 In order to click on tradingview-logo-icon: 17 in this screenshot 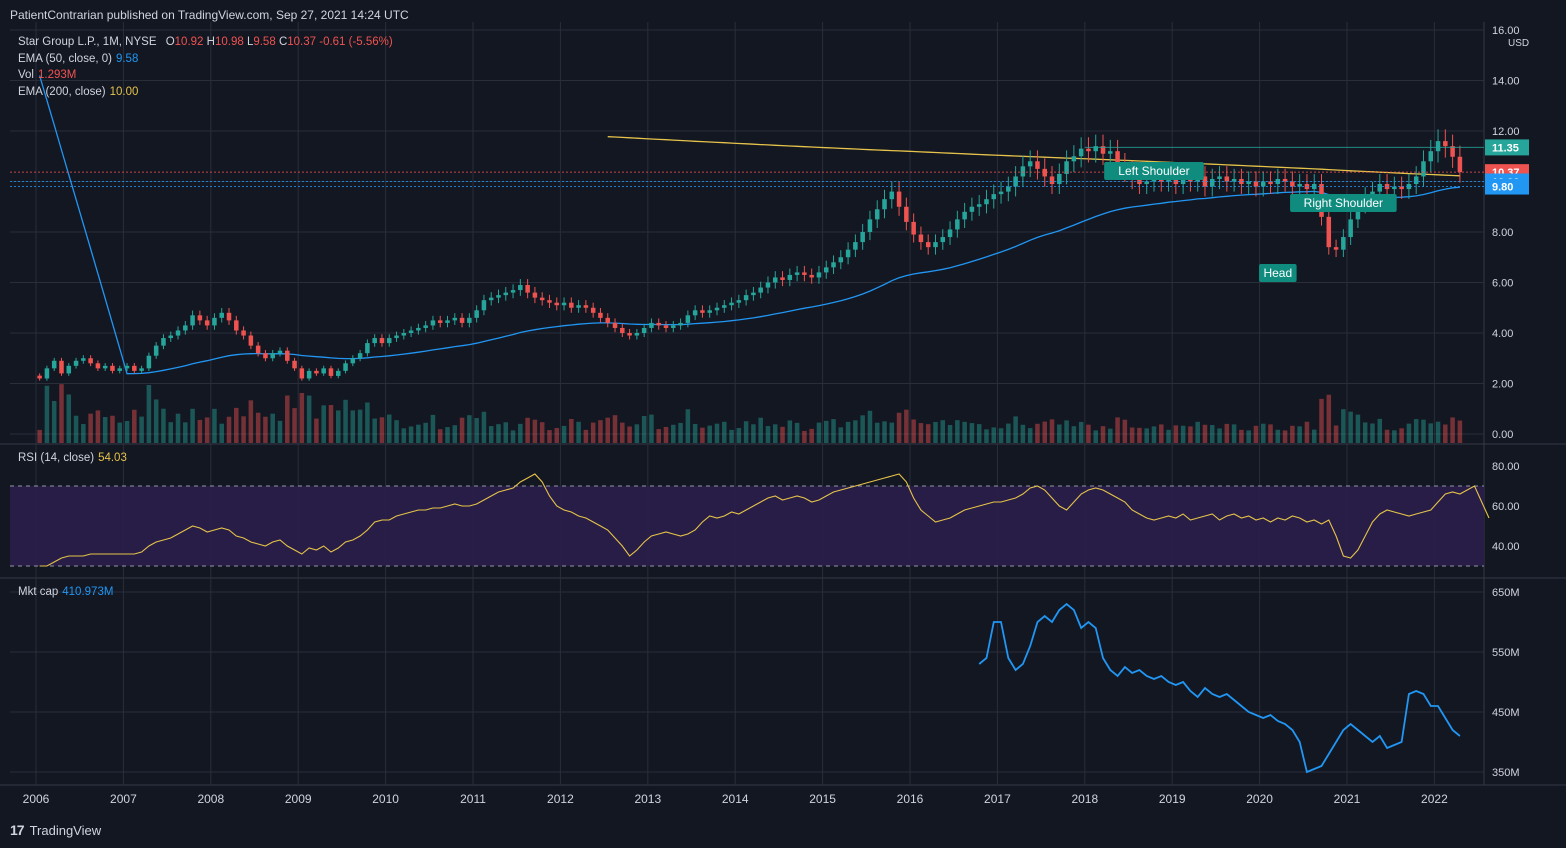, I will do `click(17, 830)`.